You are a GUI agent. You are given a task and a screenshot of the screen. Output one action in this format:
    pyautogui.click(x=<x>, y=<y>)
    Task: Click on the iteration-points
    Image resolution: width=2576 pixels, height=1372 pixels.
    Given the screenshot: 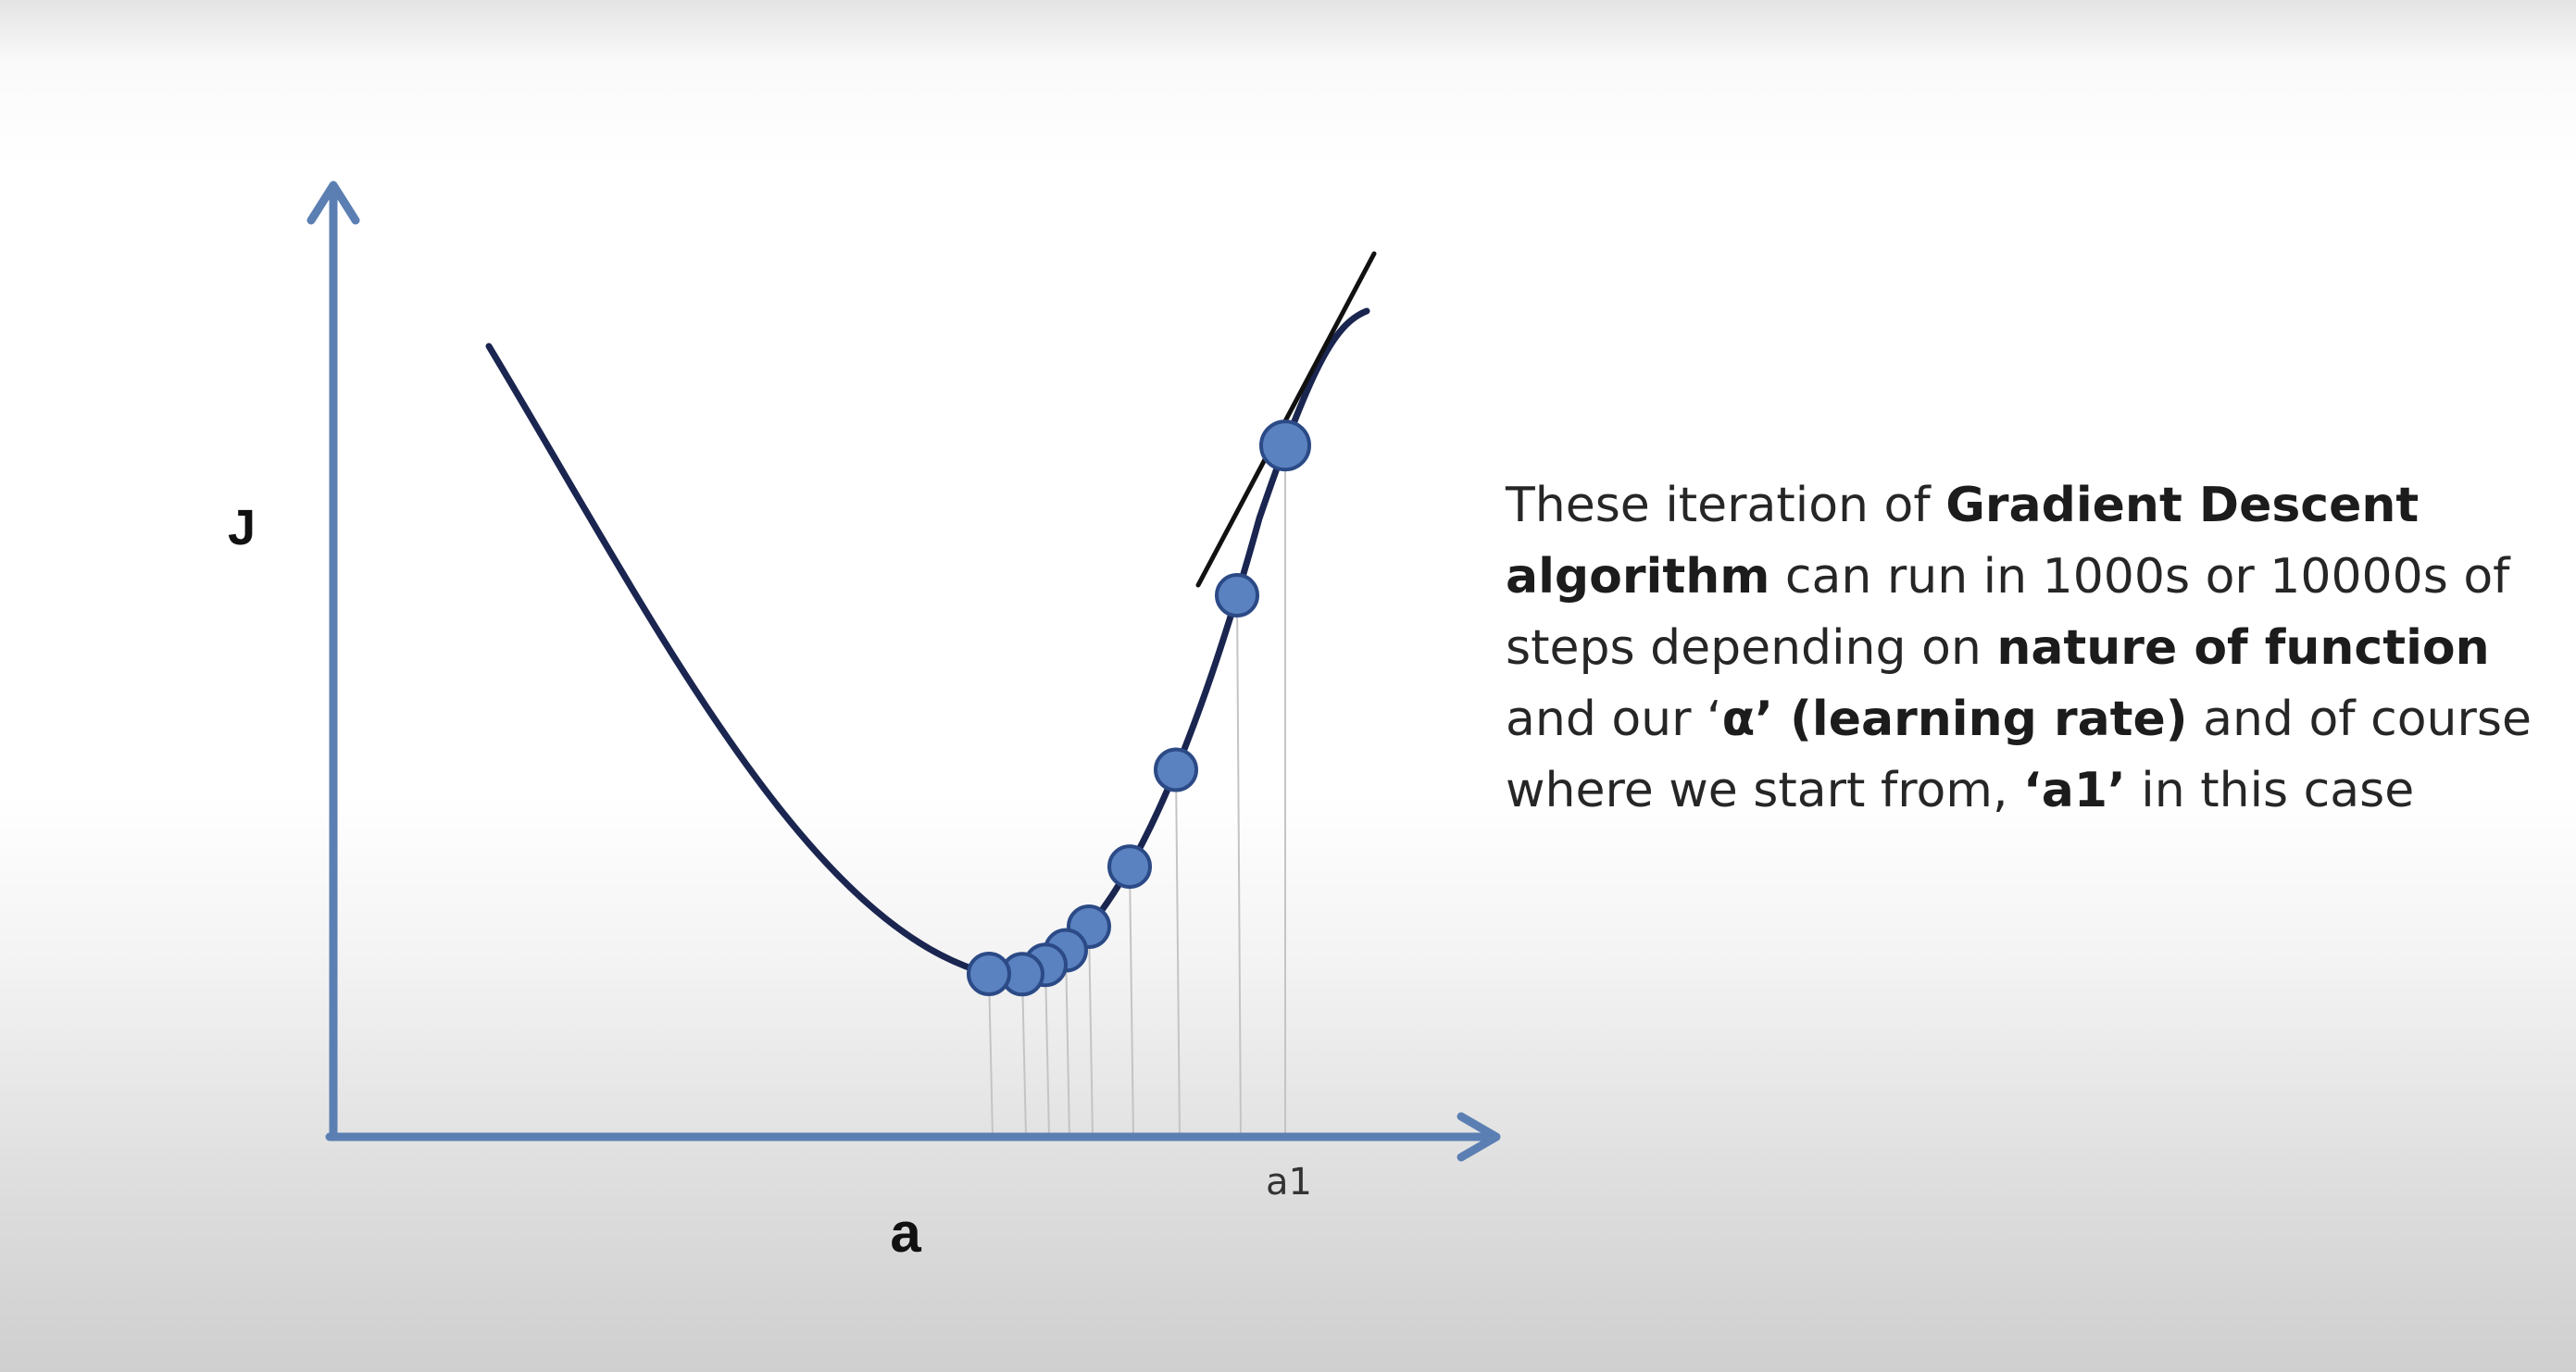 What is the action you would take?
    pyautogui.click(x=1138, y=708)
    